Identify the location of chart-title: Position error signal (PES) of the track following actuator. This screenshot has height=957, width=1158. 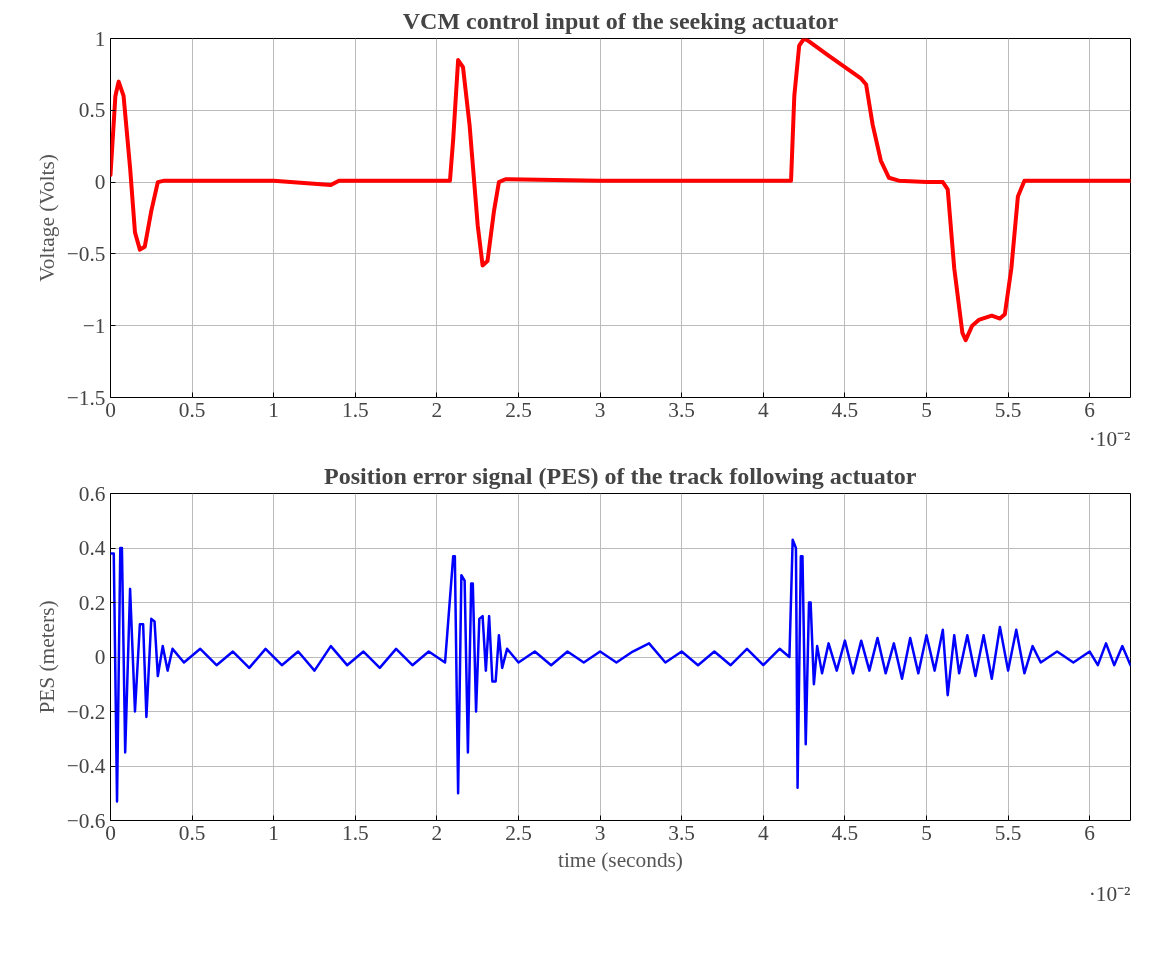
(620, 475).